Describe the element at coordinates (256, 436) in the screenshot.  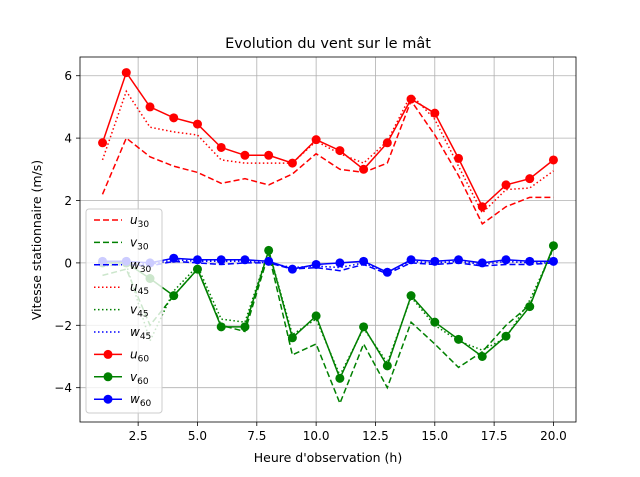
I see `x-tick-label: 7.5` at that location.